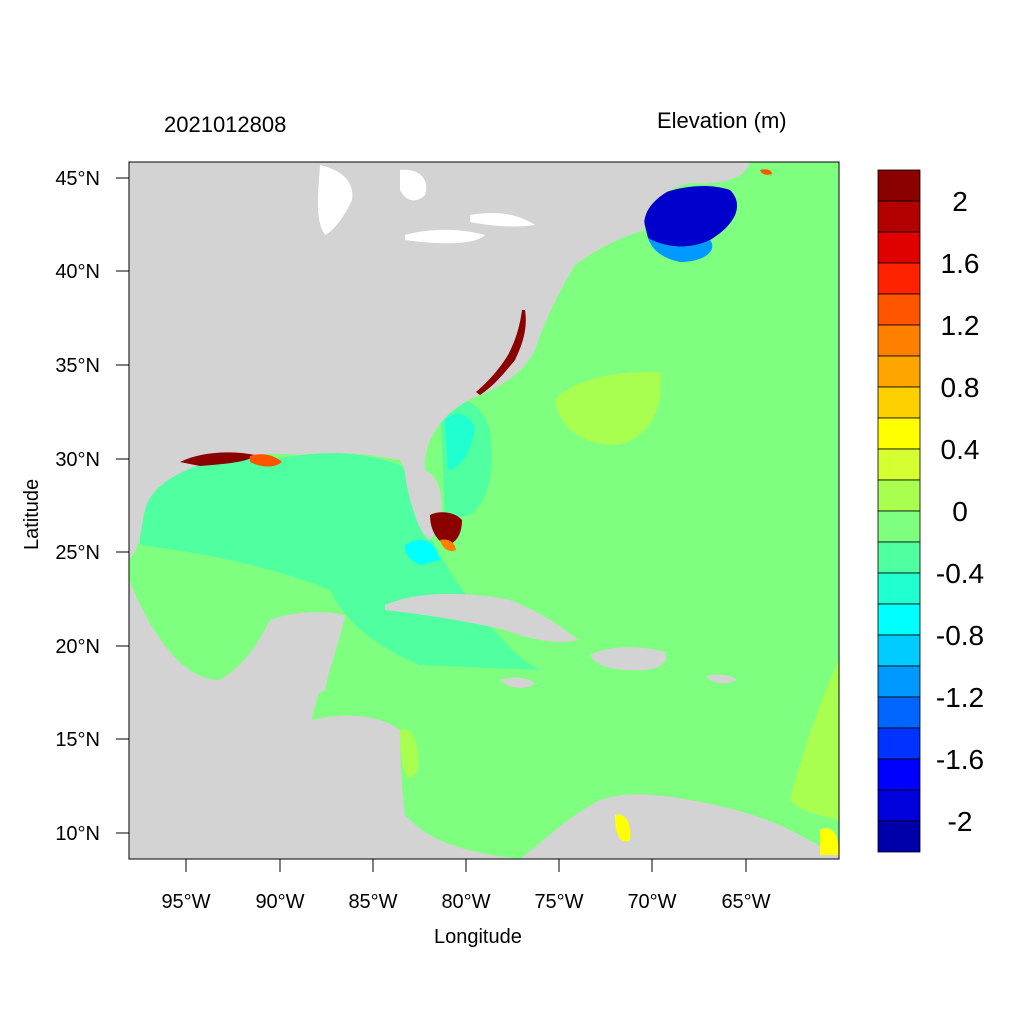 The image size is (1024, 1024). What do you see at coordinates (225, 124) in the screenshot?
I see `date-title: 2021012808` at bounding box center [225, 124].